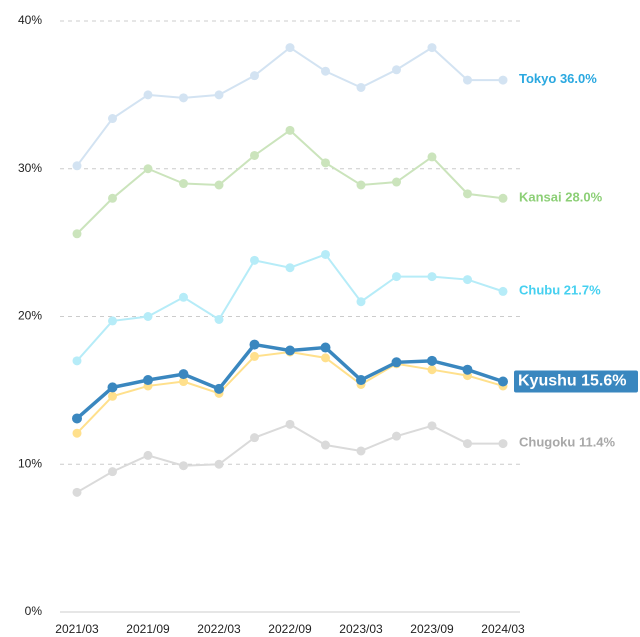  I want to click on x-tick-label: 2022/03, so click(219, 629).